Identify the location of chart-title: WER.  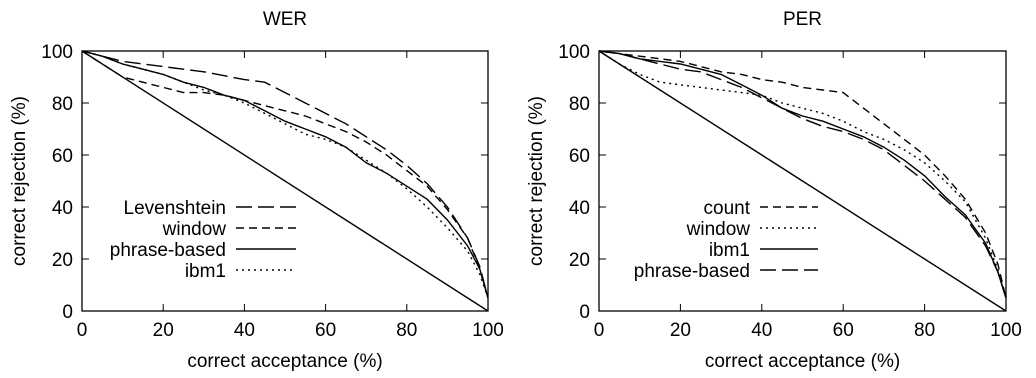
(285, 19).